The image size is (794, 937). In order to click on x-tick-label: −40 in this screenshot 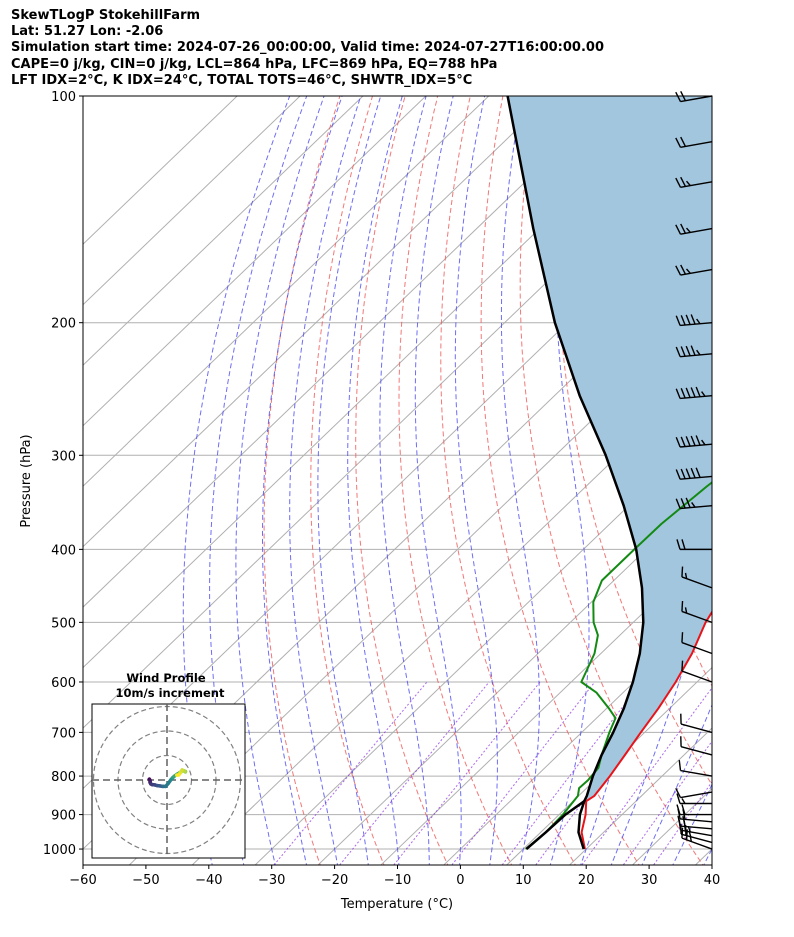, I will do `click(208, 880)`.